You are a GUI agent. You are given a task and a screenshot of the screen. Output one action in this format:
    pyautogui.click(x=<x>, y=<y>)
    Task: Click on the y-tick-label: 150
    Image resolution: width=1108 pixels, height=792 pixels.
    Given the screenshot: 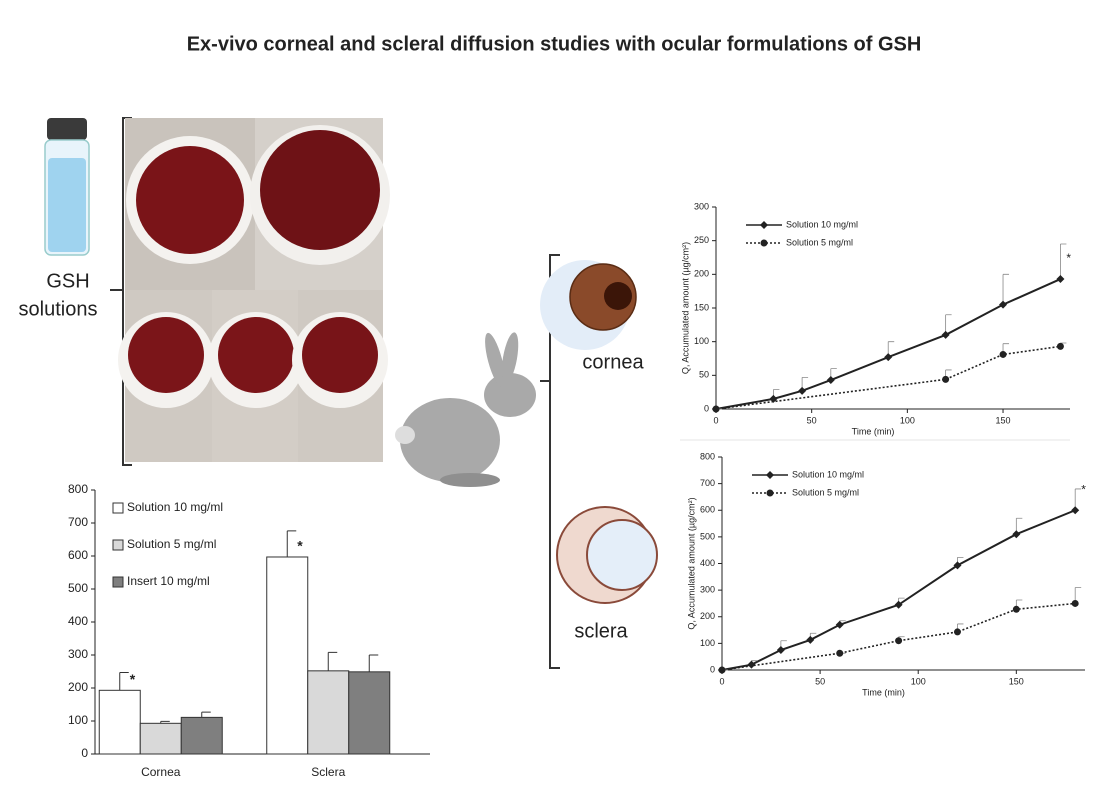 What is the action you would take?
    pyautogui.click(x=701, y=307)
    